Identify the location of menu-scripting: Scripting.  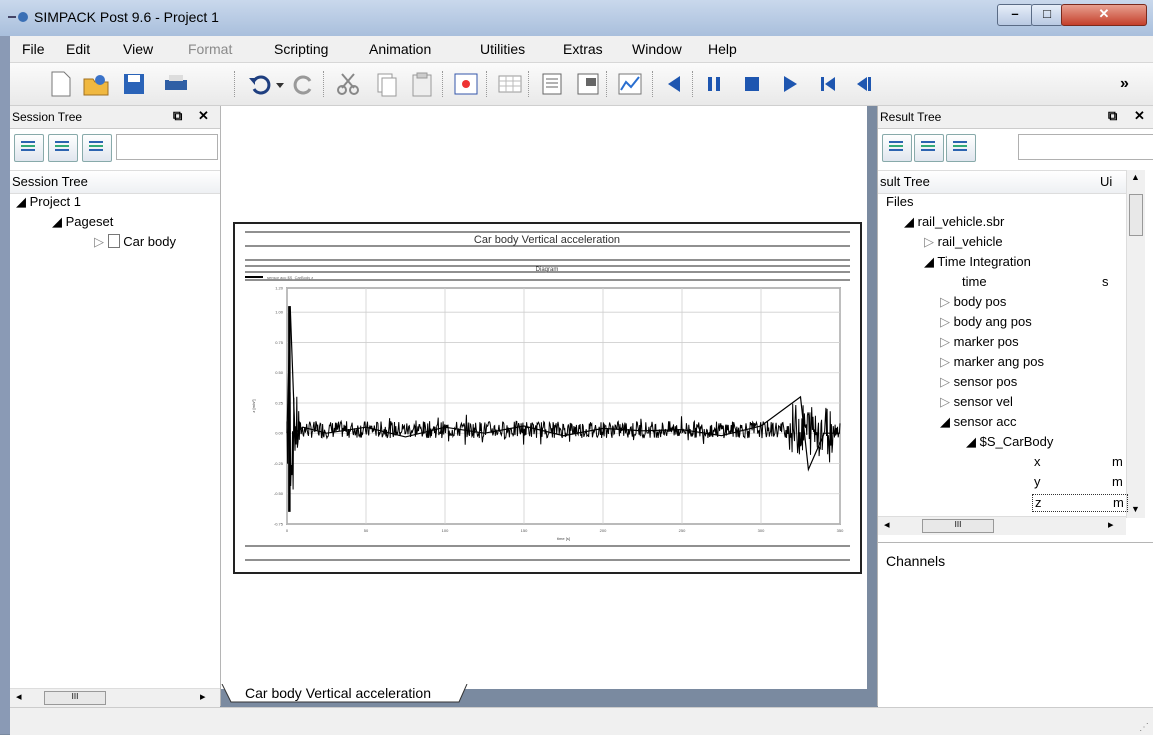
(301, 49).